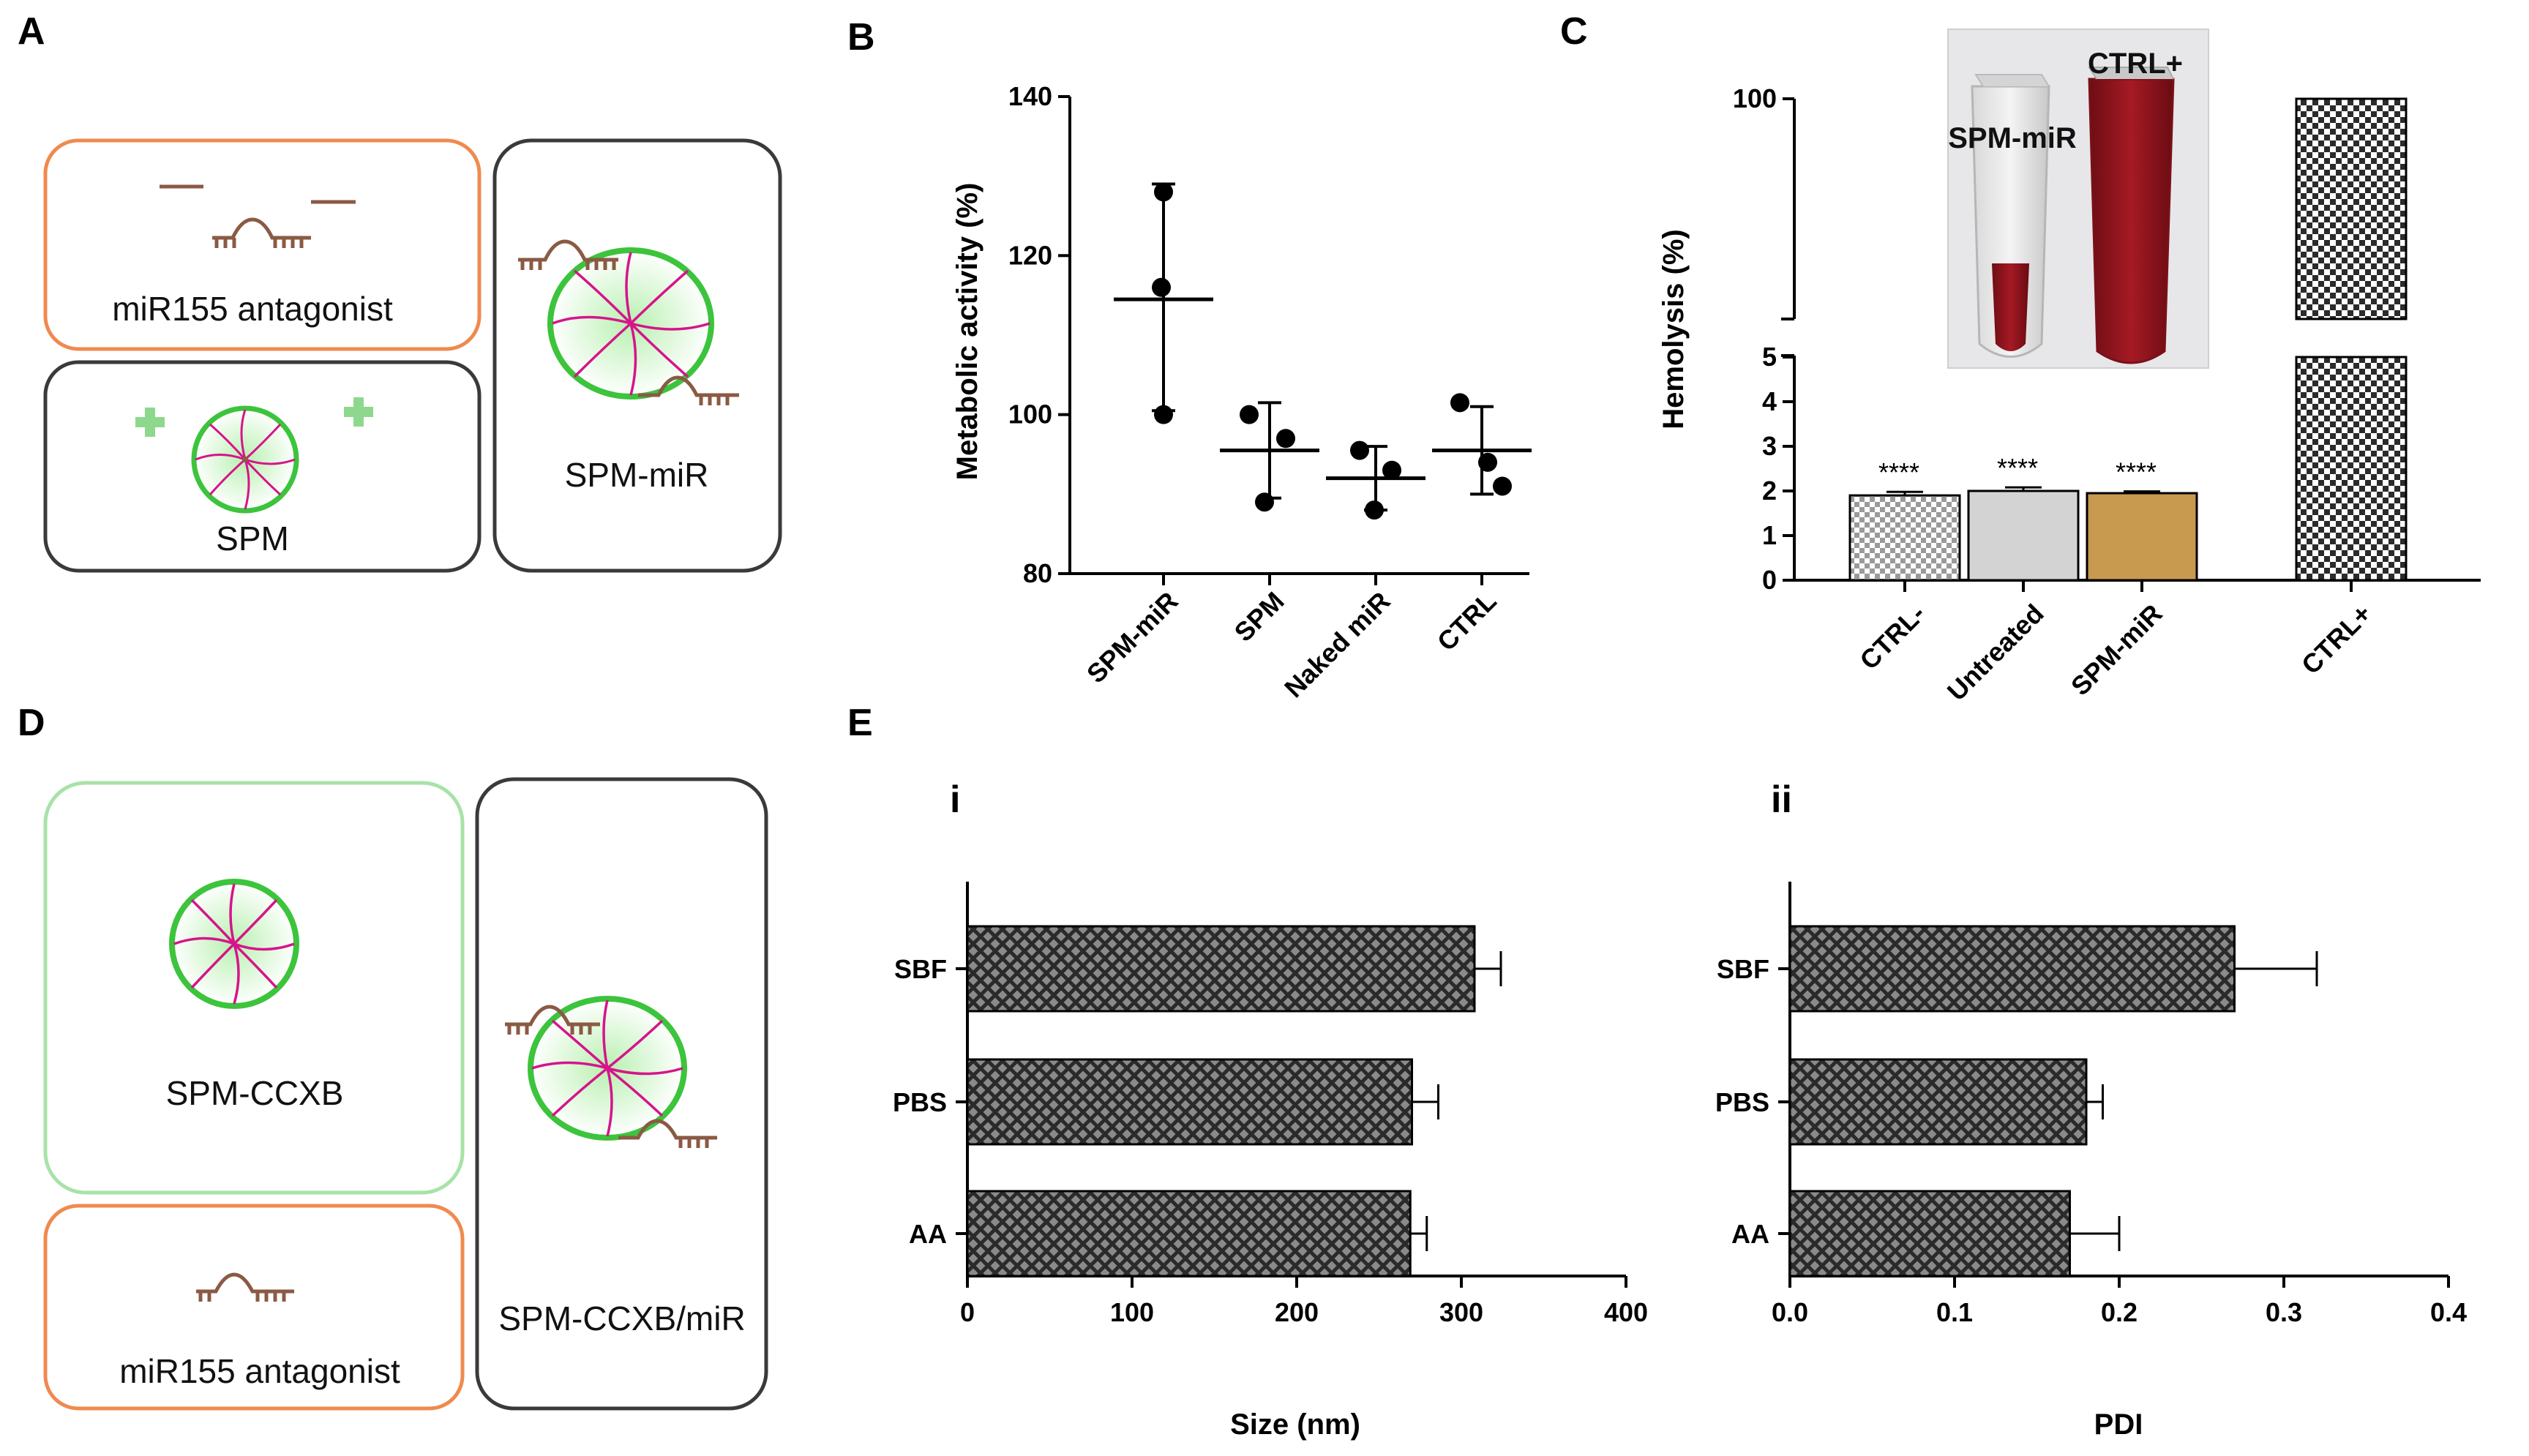 Image resolution: width=2529 pixels, height=1456 pixels. I want to click on chart-e-i-ytick-label: SBF, so click(921, 969).